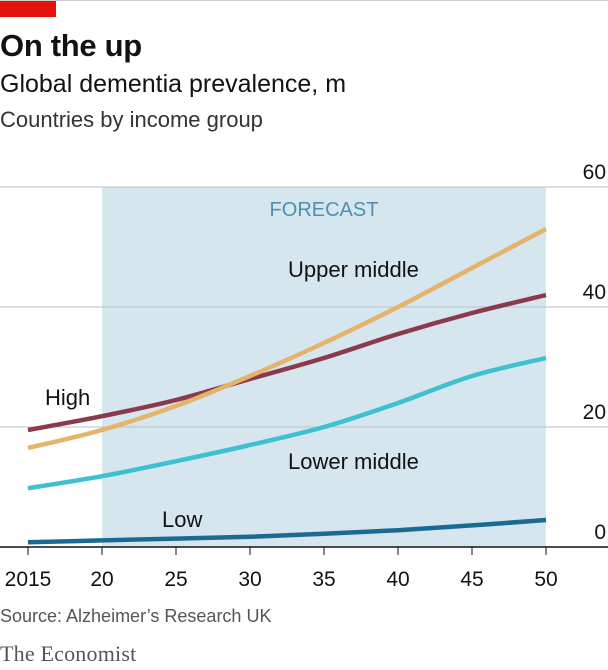  I want to click on y-tick-label: 40, so click(594, 292).